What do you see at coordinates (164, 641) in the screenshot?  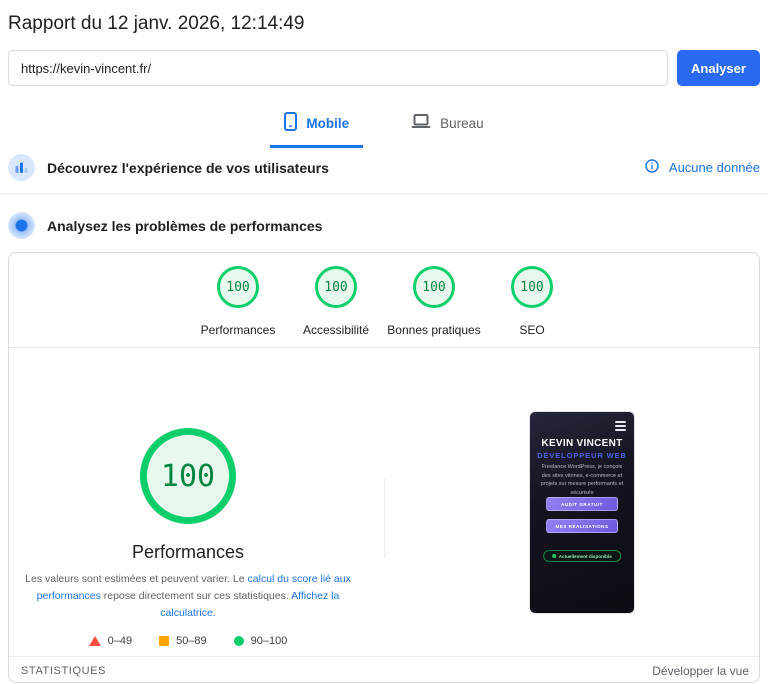 I see `legend-orange-square-icon` at bounding box center [164, 641].